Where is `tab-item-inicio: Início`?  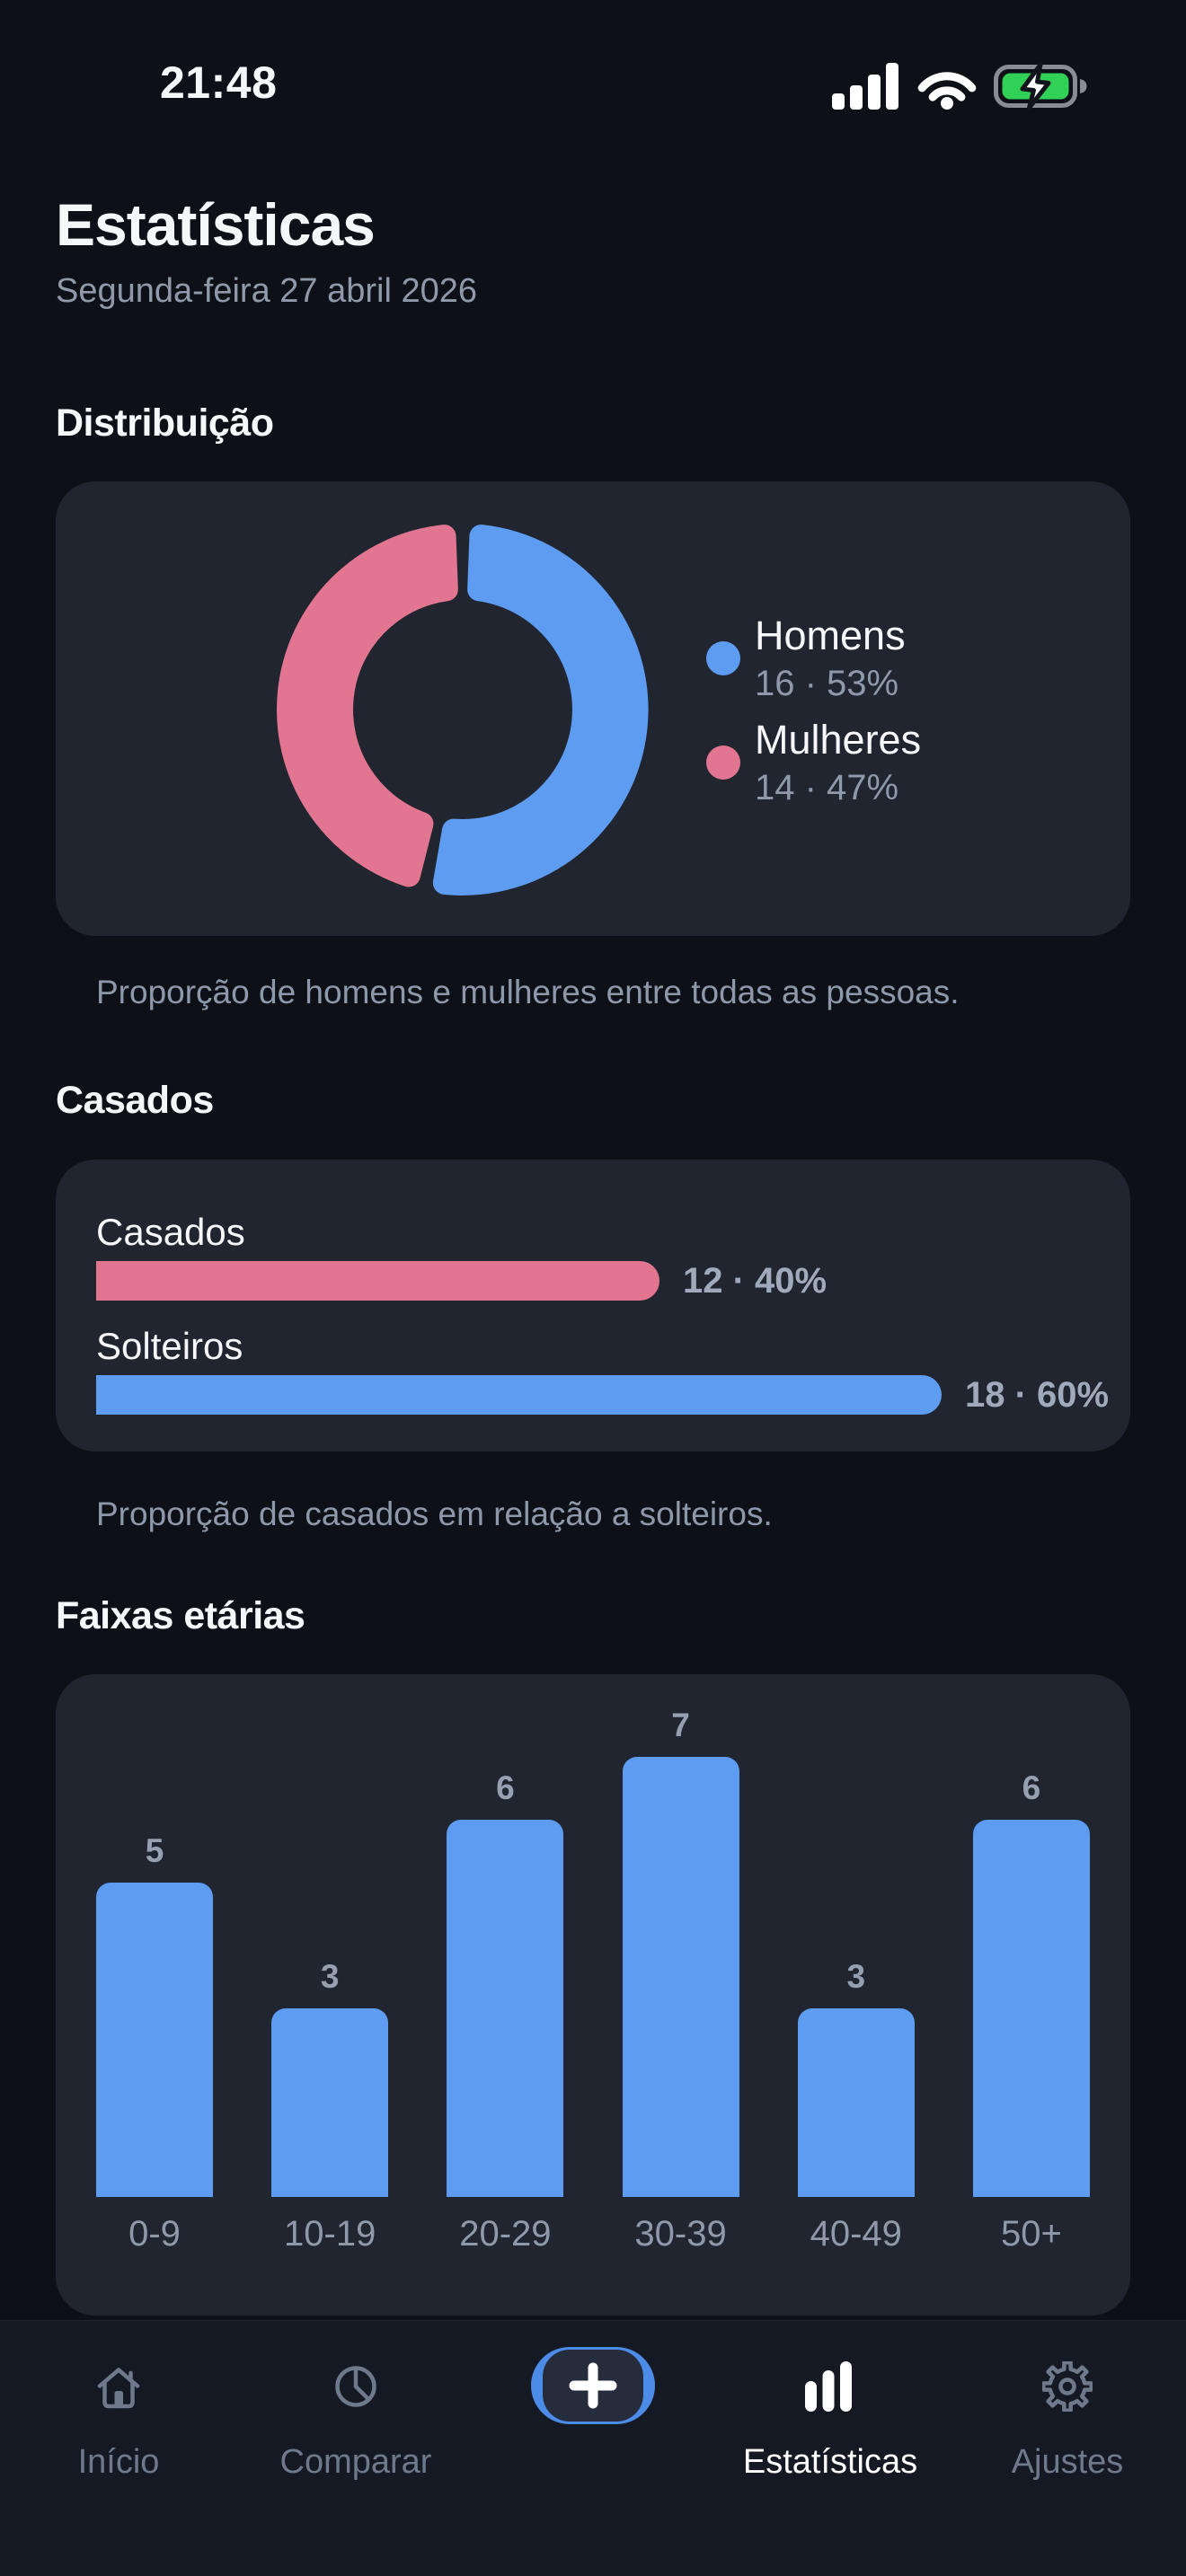
tab-item-inicio: Início is located at coordinates (118, 2448).